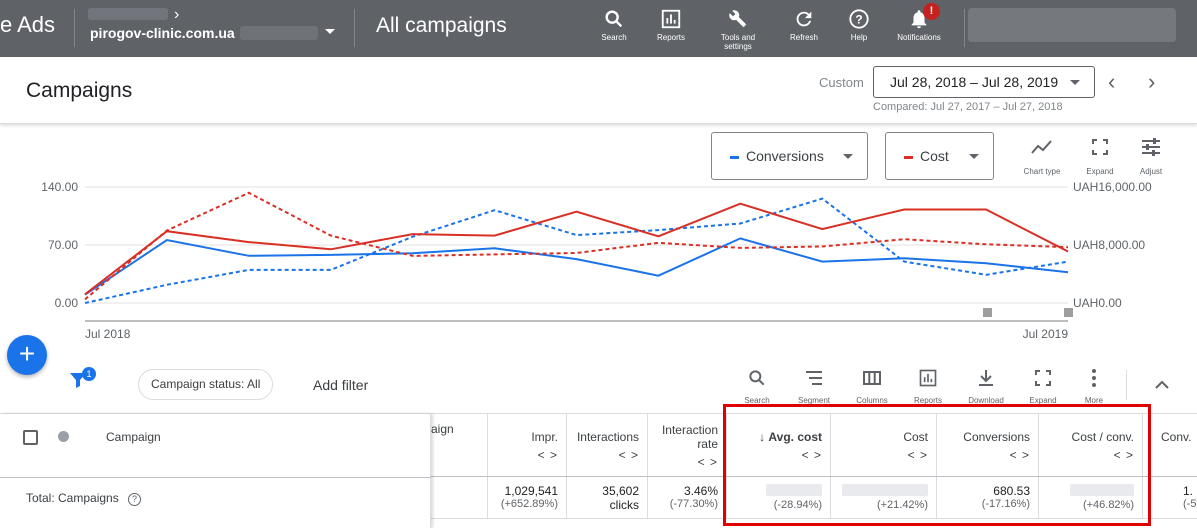  What do you see at coordinates (27, 355) in the screenshot?
I see `add-campaign-button: +` at bounding box center [27, 355].